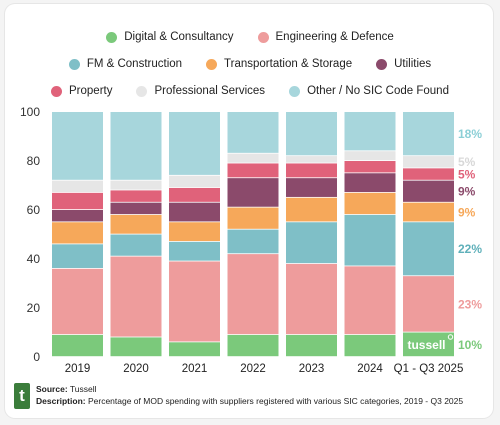 The height and width of the screenshot is (425, 500). What do you see at coordinates (34, 259) in the screenshot?
I see `y-tick-label: 40` at bounding box center [34, 259].